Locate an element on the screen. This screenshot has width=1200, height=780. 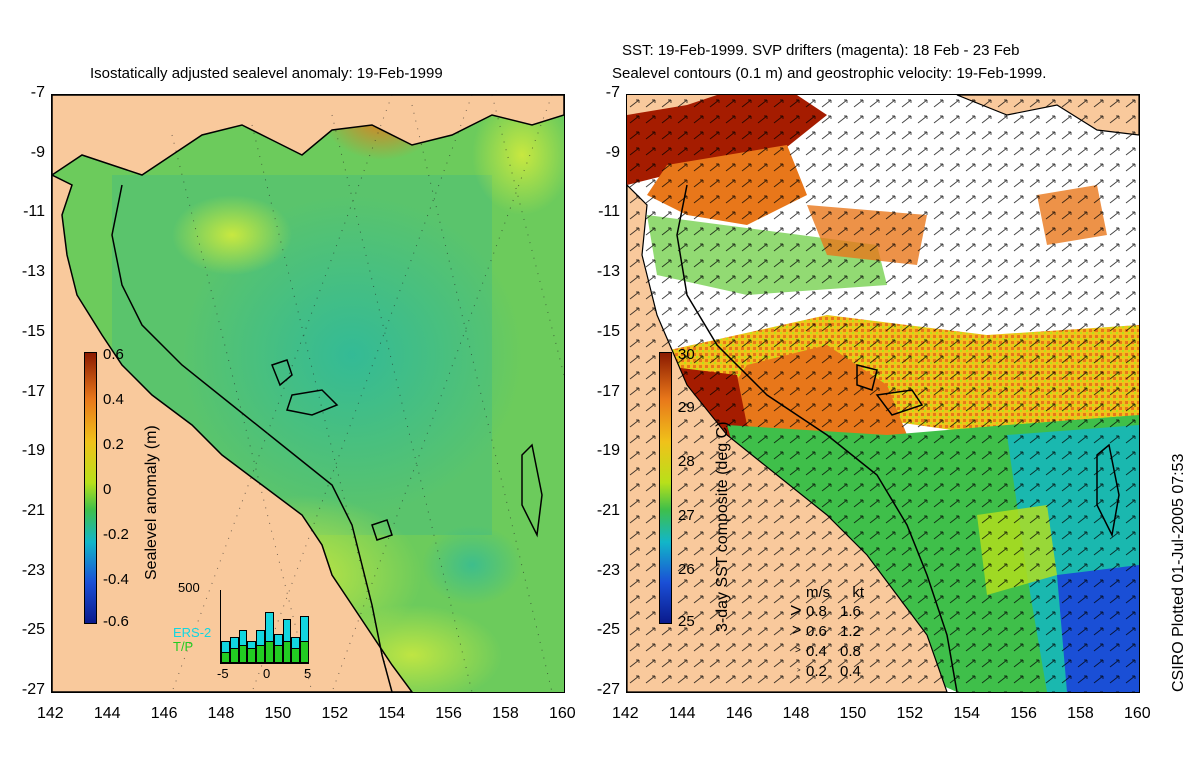
sst-lat-tick: -27 is located at coordinates (608, 689).